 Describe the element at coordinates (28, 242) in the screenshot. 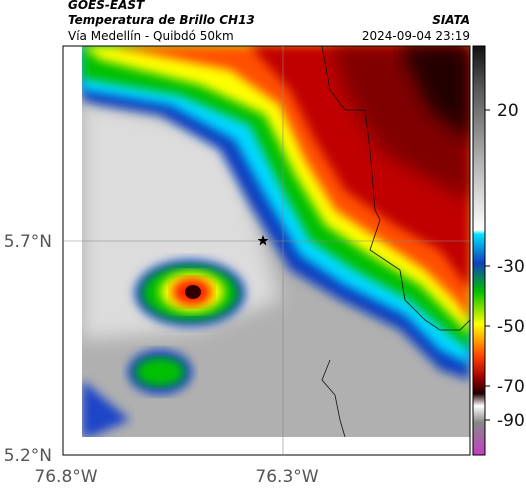

I see `lat-tick-label: 5.7°N` at that location.